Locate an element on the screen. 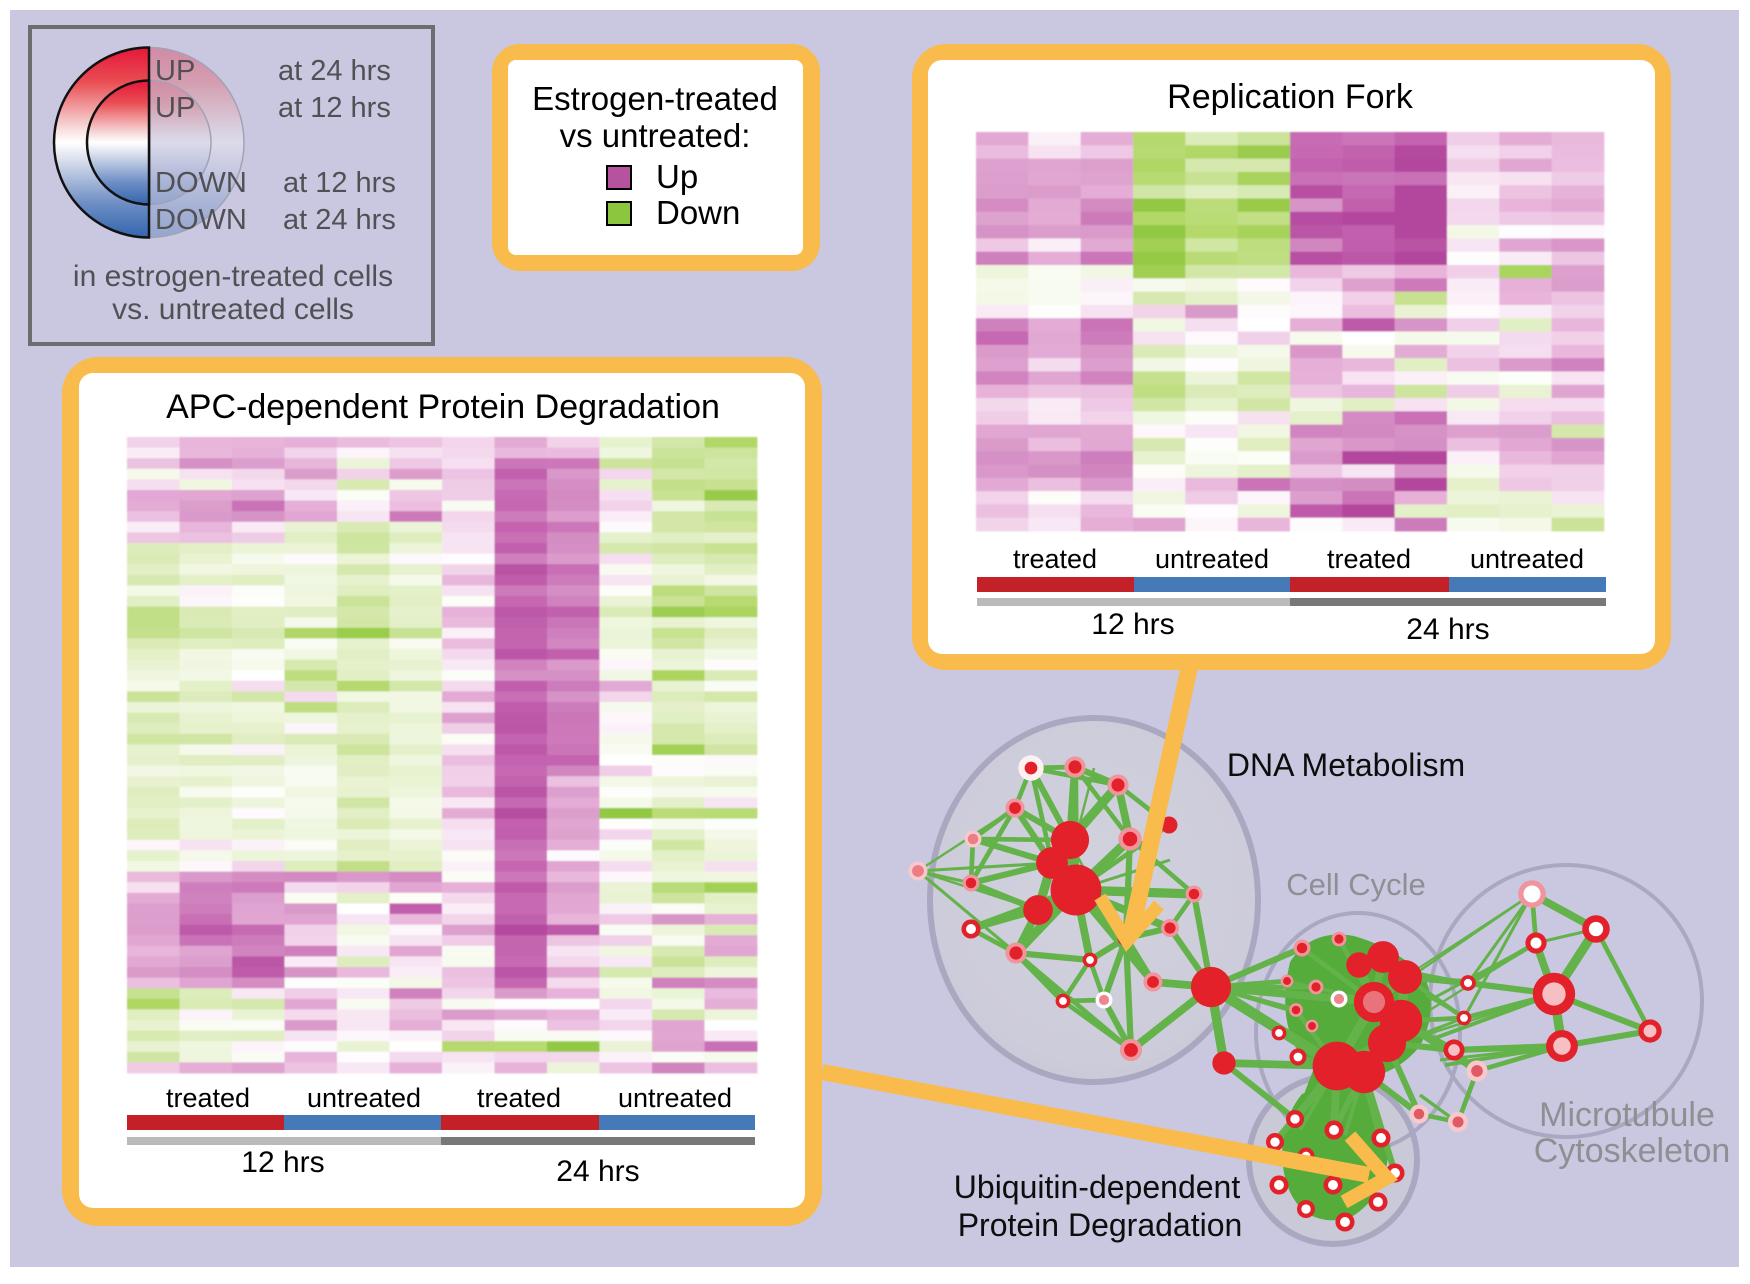  svg-text: Down is located at coordinates (698, 212).